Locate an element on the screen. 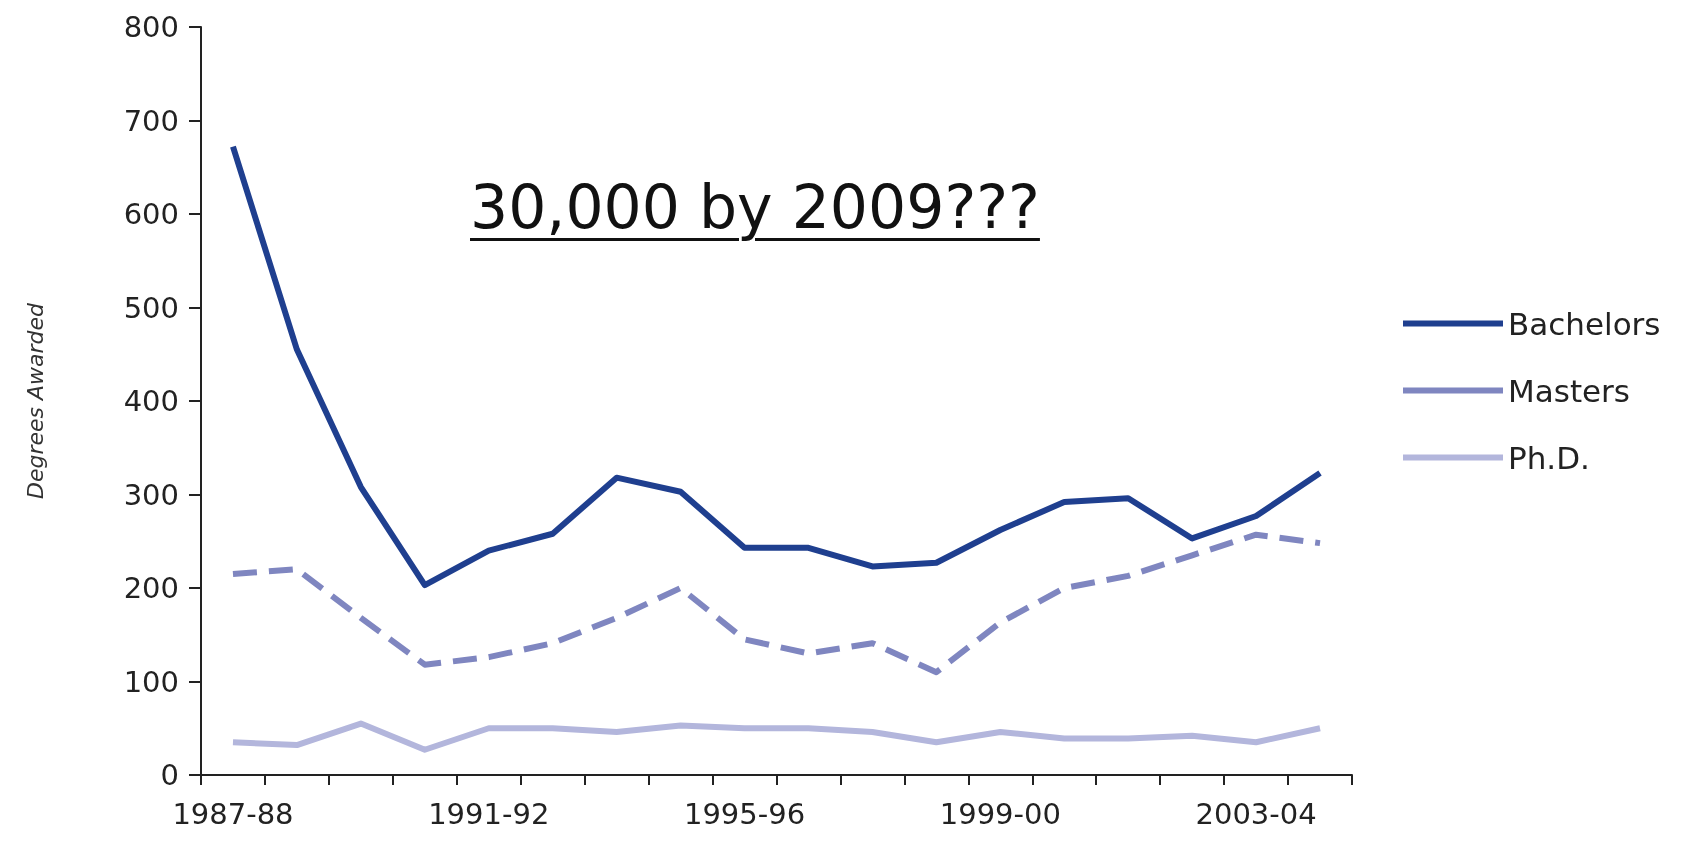 Image resolution: width=1707 pixels, height=863 pixels. y-tick-label: 600 is located at coordinates (151, 214).